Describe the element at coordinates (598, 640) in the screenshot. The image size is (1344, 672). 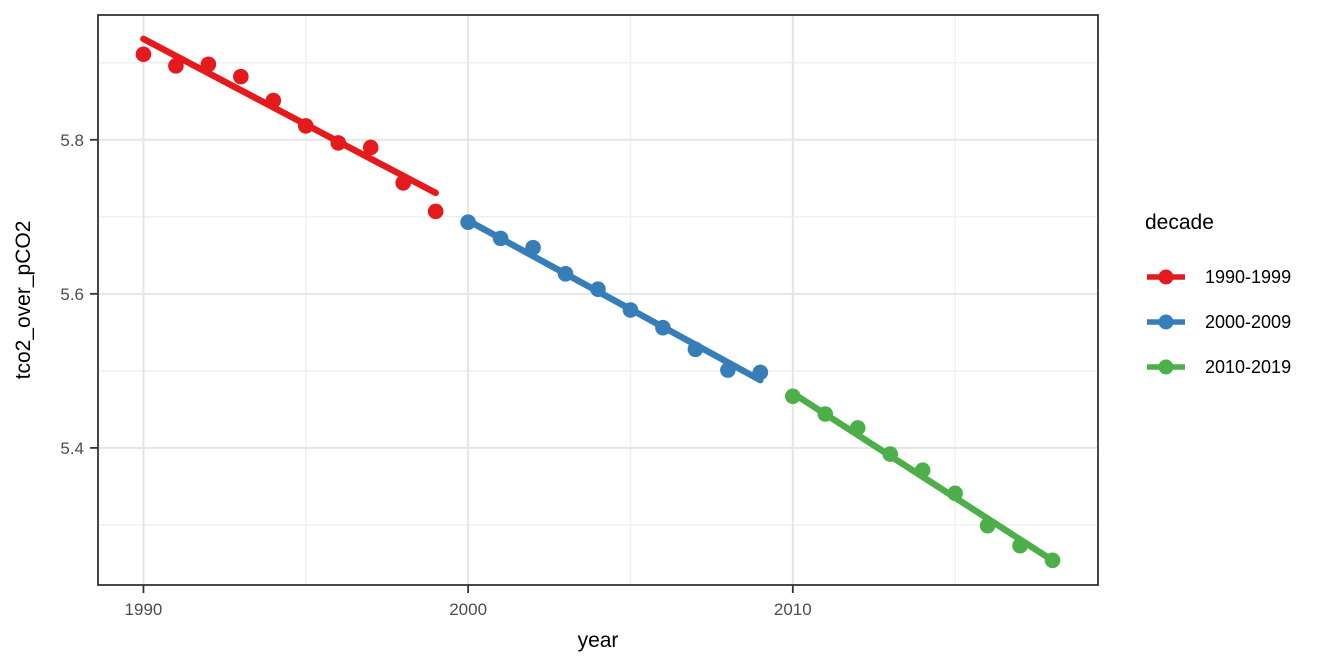
I see `x-axis-title: year` at that location.